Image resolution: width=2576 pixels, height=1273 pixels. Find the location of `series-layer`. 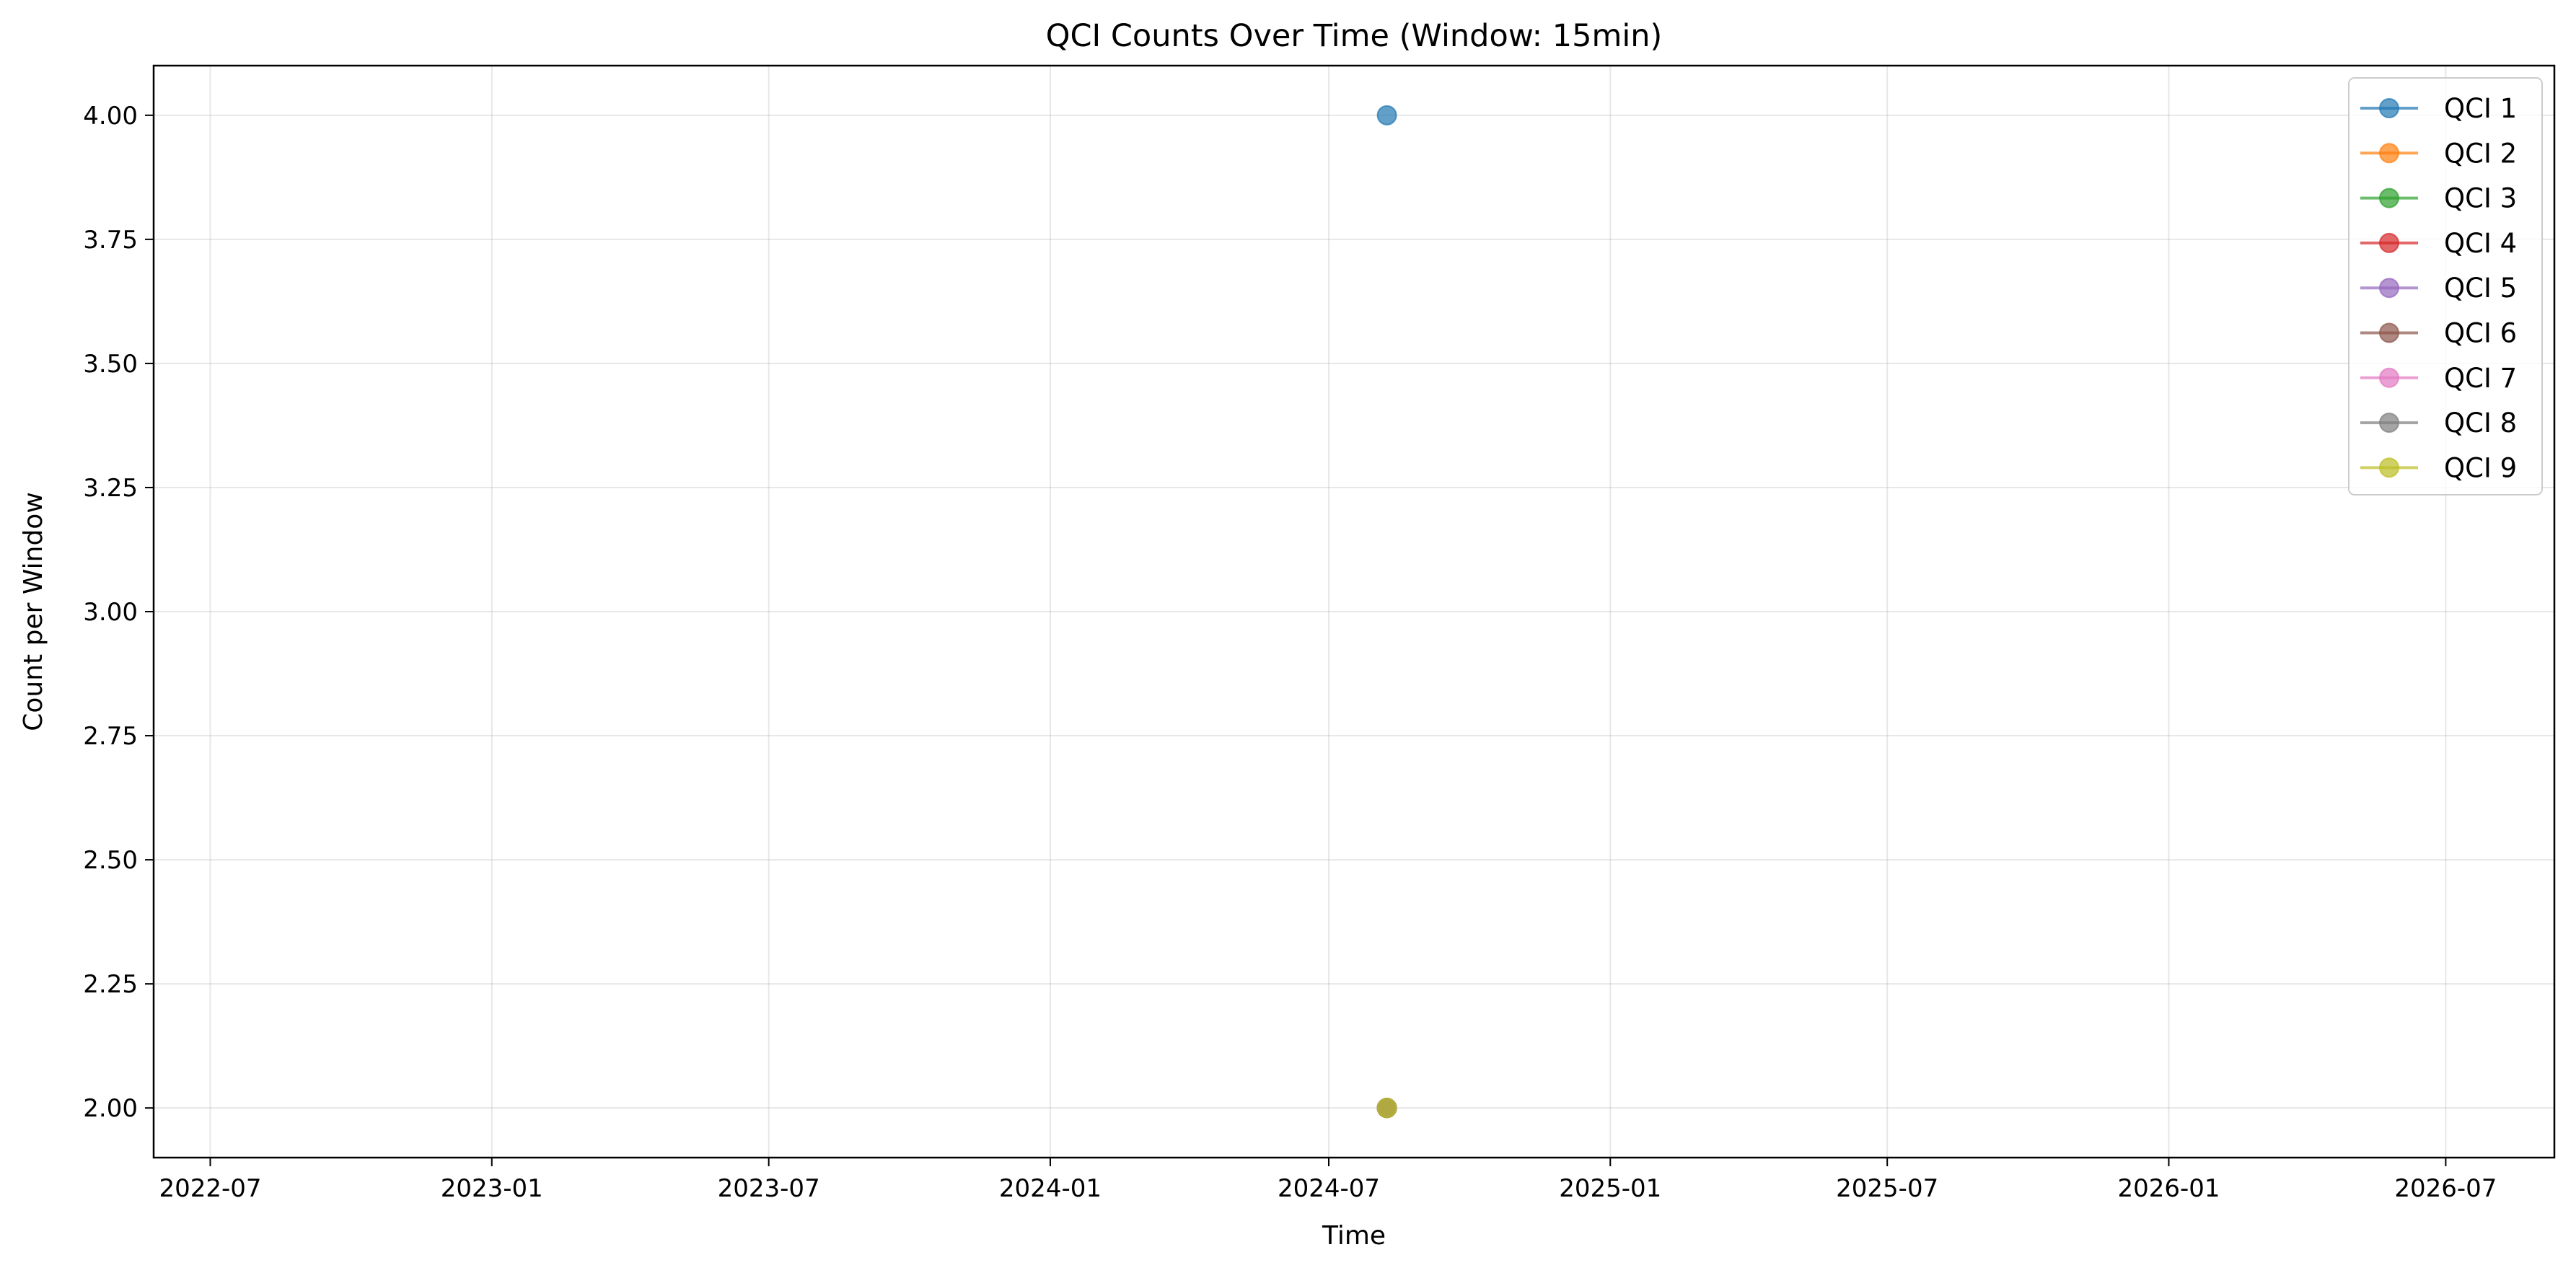

series-layer is located at coordinates (1386, 612).